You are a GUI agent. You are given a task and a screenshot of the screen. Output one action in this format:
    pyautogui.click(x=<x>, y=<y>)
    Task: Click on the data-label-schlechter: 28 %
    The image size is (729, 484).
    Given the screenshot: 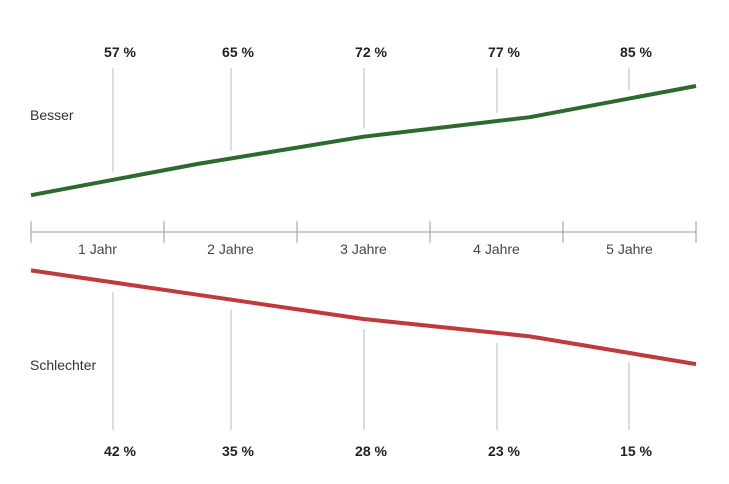 What is the action you would take?
    pyautogui.click(x=371, y=451)
    